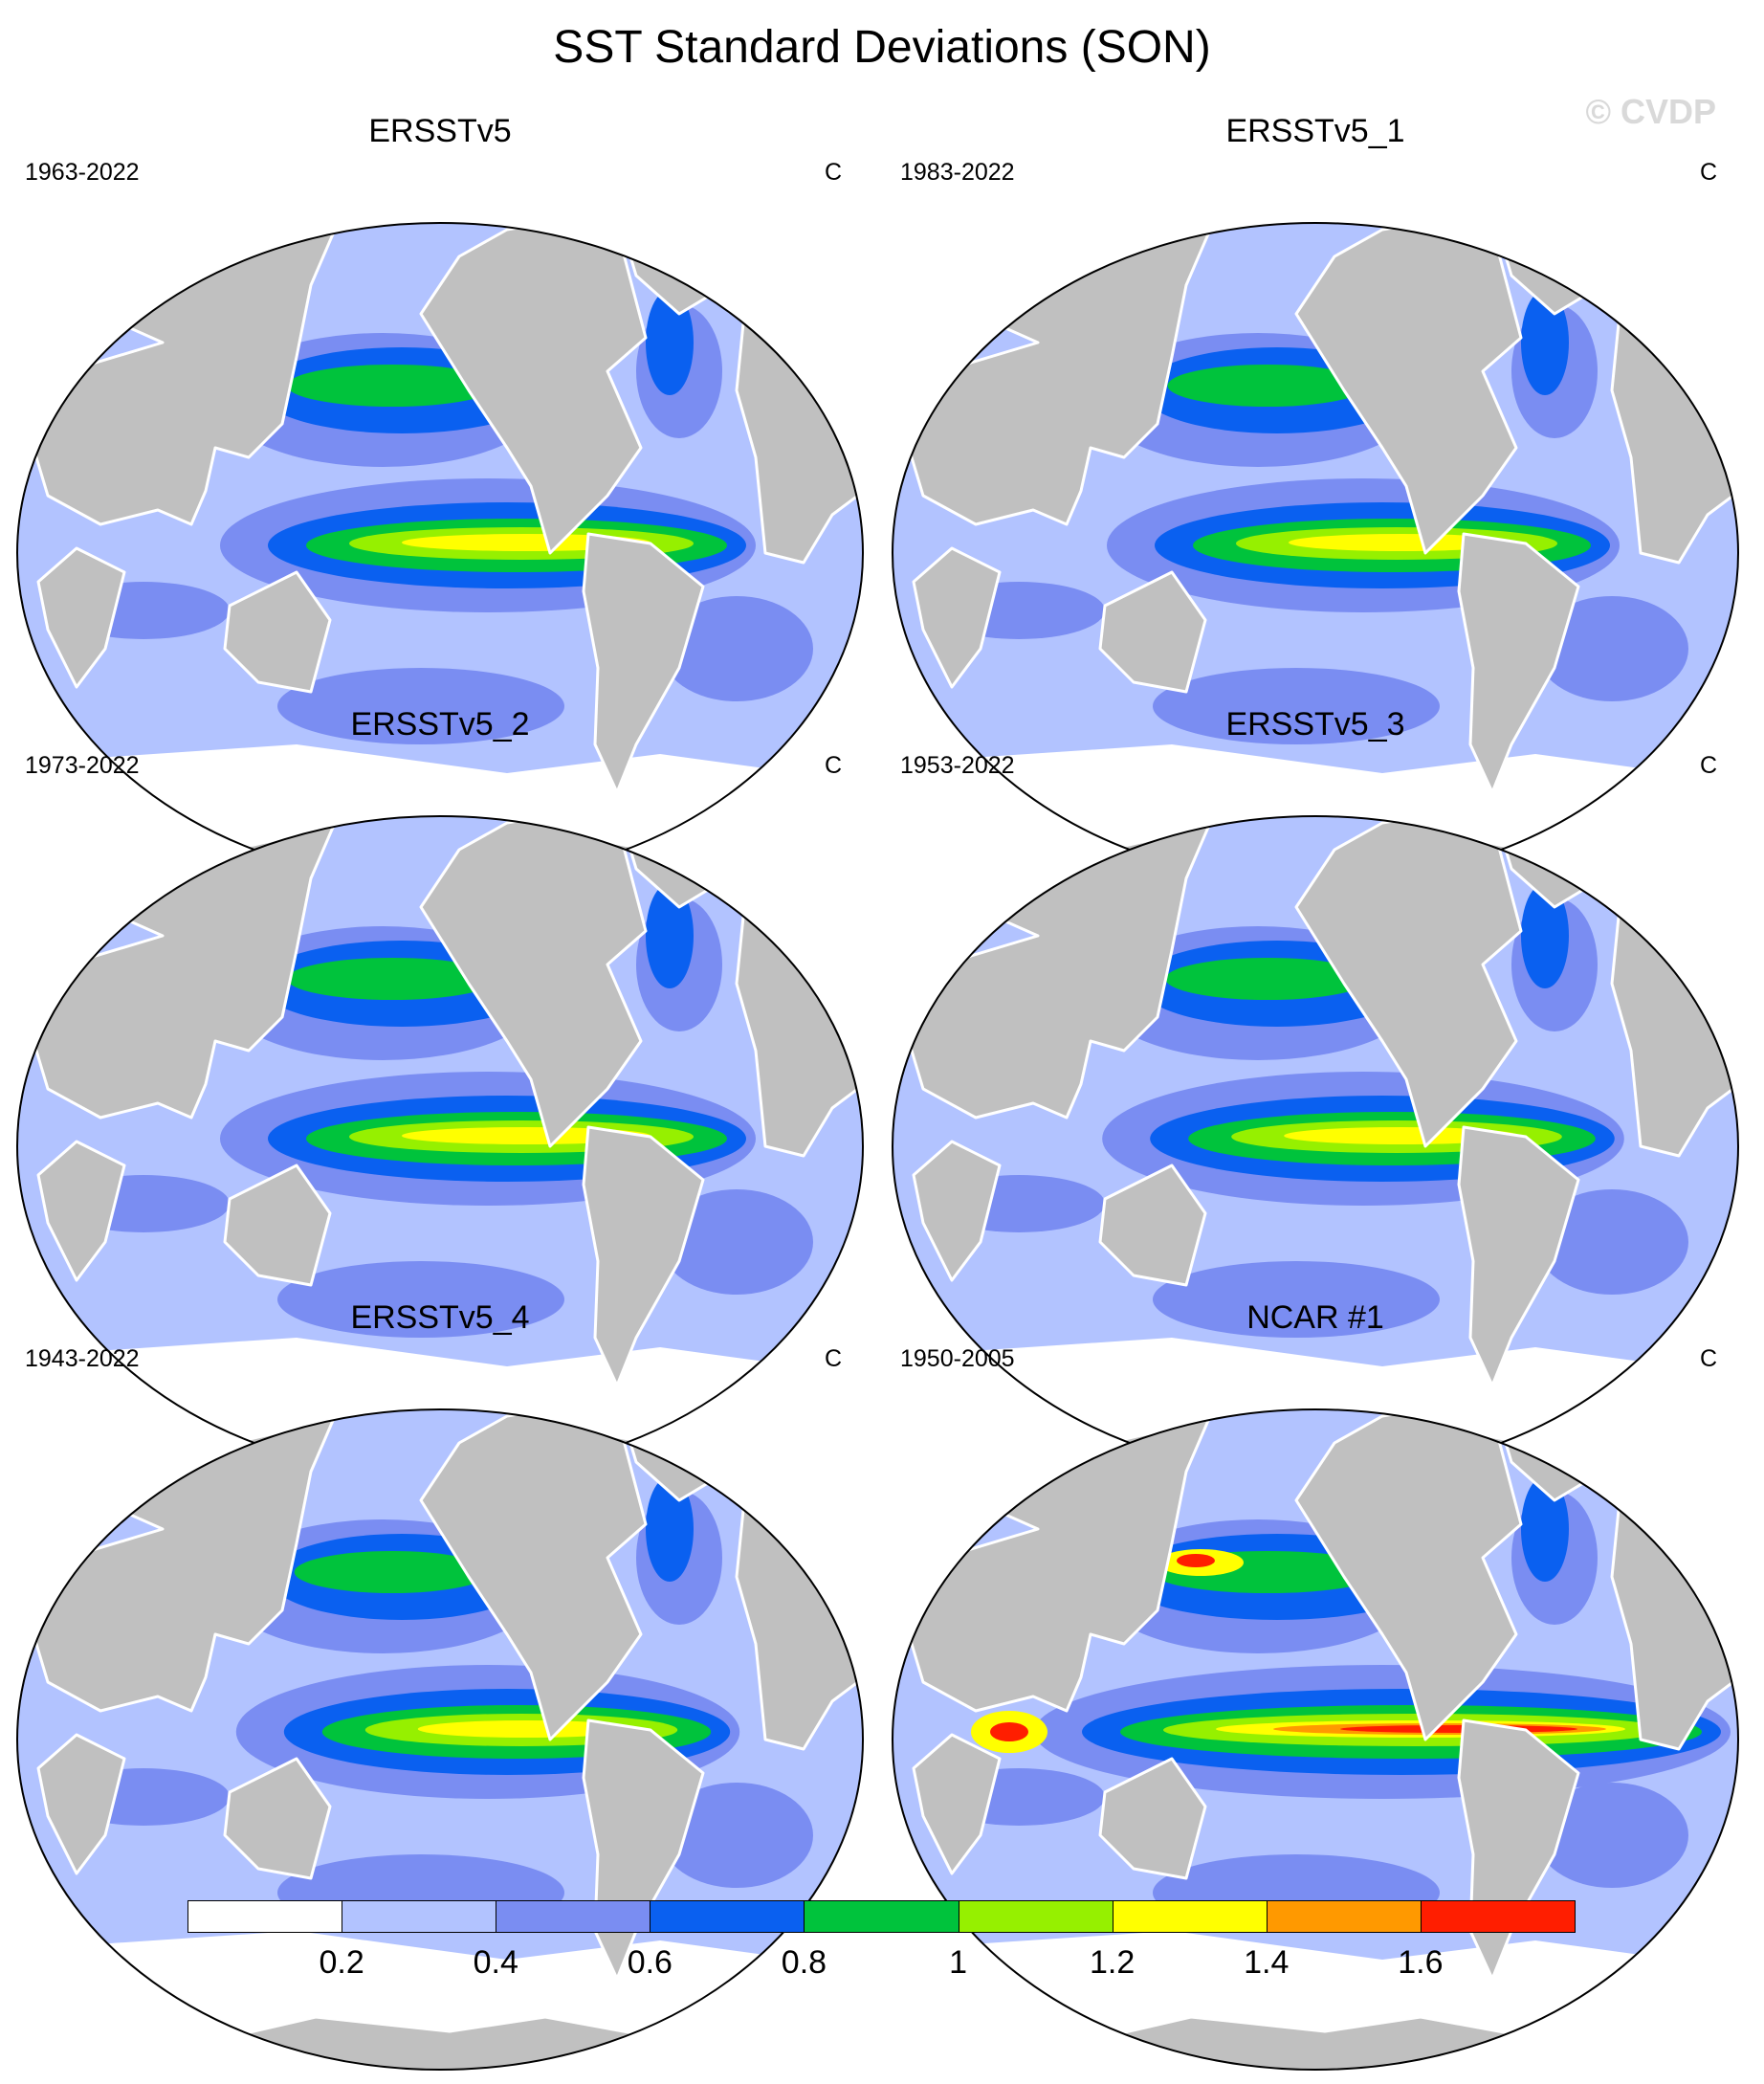  Describe the element at coordinates (1113, 1963) in the screenshot. I see `colorbar-tick-label: 1.2` at that location.